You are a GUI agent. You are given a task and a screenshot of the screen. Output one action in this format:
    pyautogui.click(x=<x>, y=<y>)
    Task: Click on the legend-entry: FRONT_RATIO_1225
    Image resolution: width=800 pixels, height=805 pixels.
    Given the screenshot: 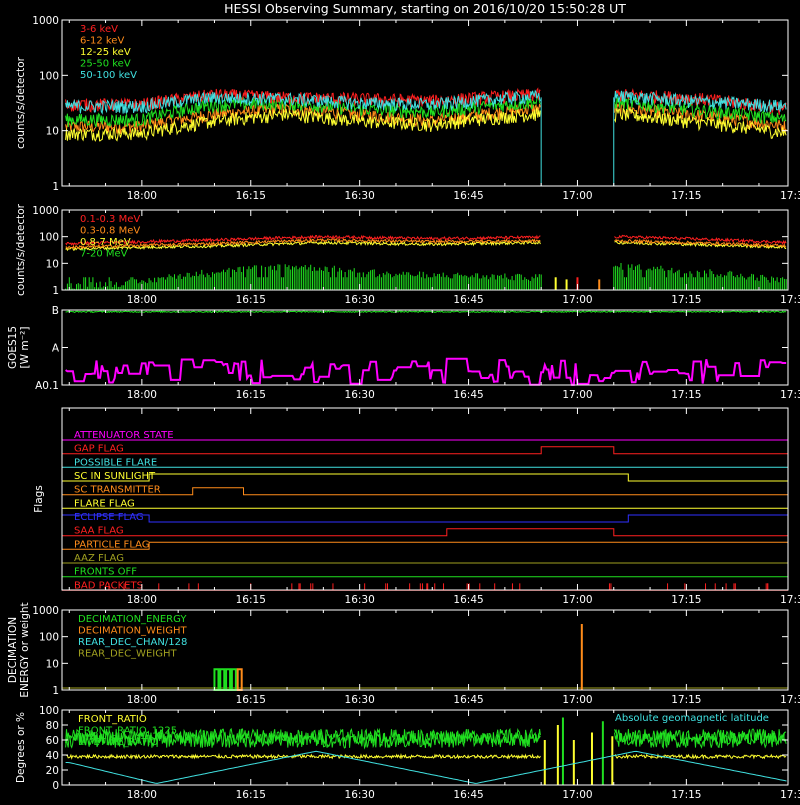 What is the action you would take?
    pyautogui.click(x=127, y=731)
    